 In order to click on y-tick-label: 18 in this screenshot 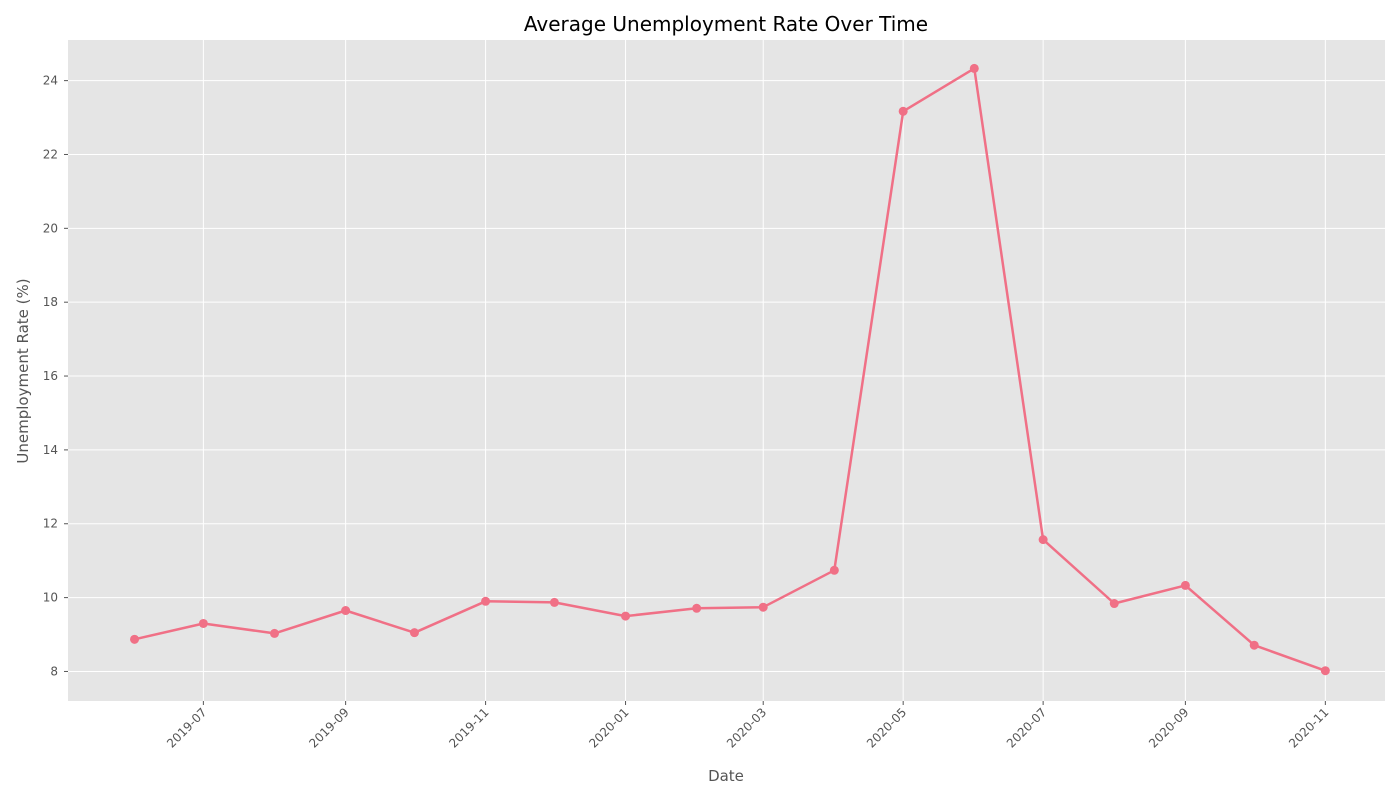, I will do `click(50, 302)`.